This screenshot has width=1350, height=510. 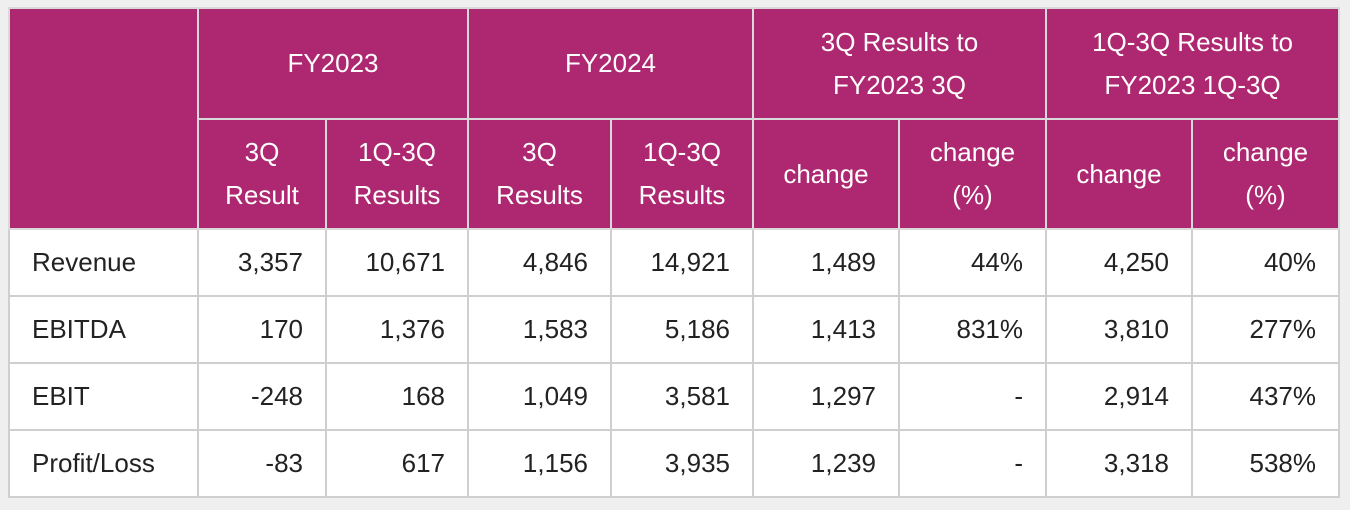 What do you see at coordinates (539, 262) in the screenshot?
I see `cell: 4,846` at bounding box center [539, 262].